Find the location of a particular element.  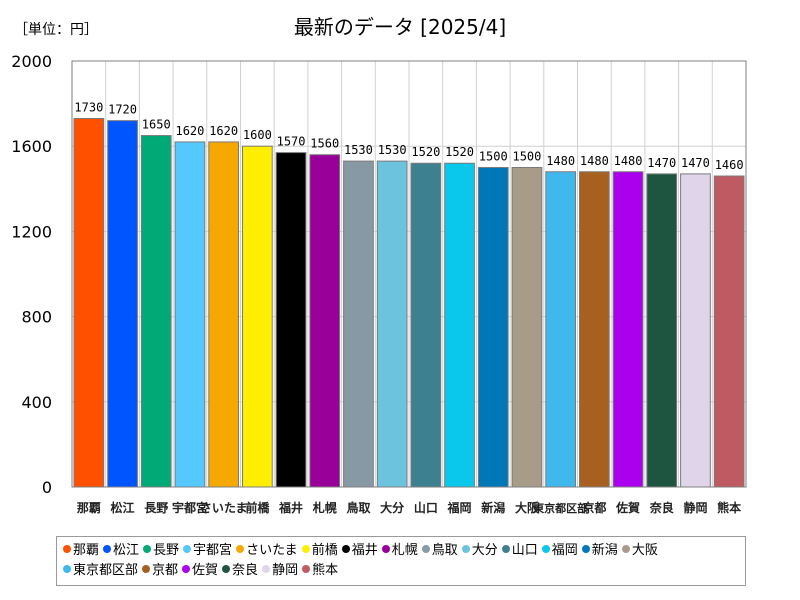

x-tick-label: 松江 is located at coordinates (123, 507).